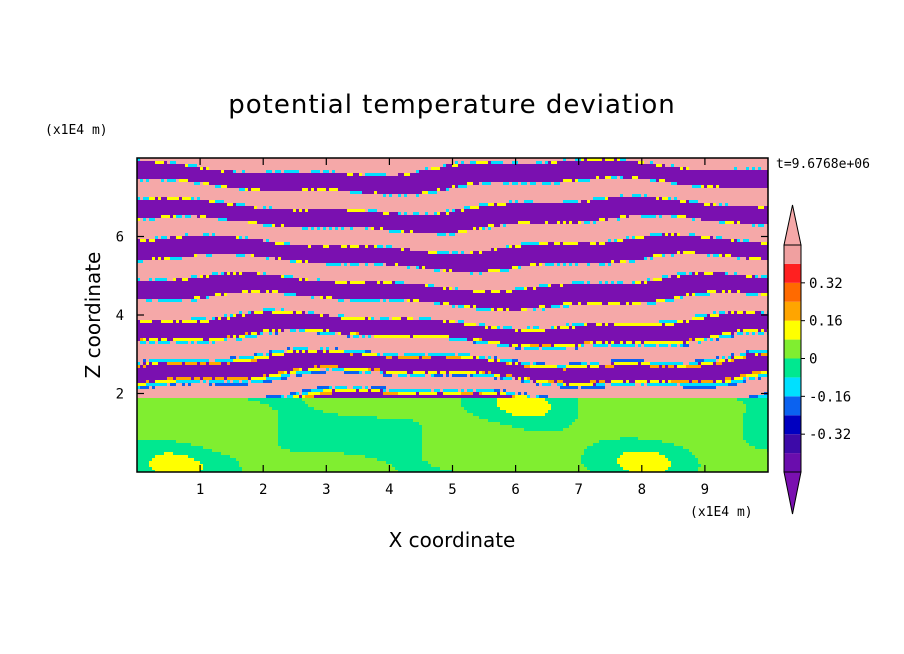 This screenshot has width=904, height=654. What do you see at coordinates (76, 130) in the screenshot?
I see `y-unit-label: (x1E4 m)` at bounding box center [76, 130].